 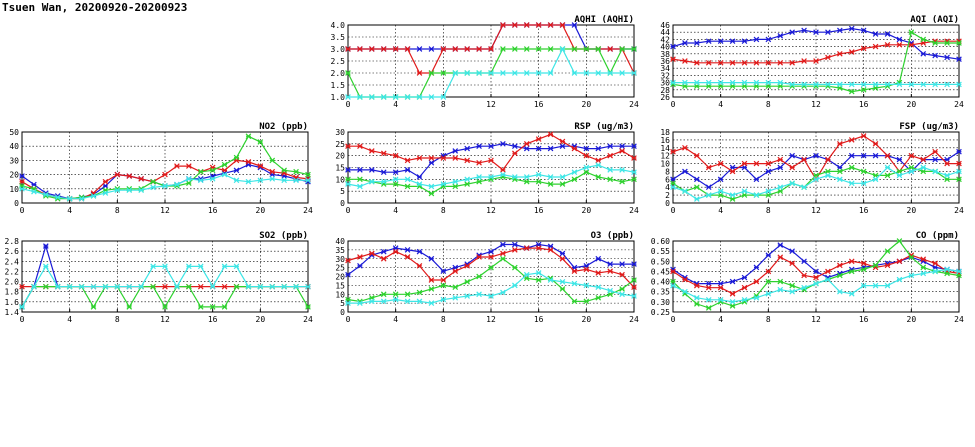 I want to click on chart-co-ytick-label: 0.40, so click(x=660, y=282).